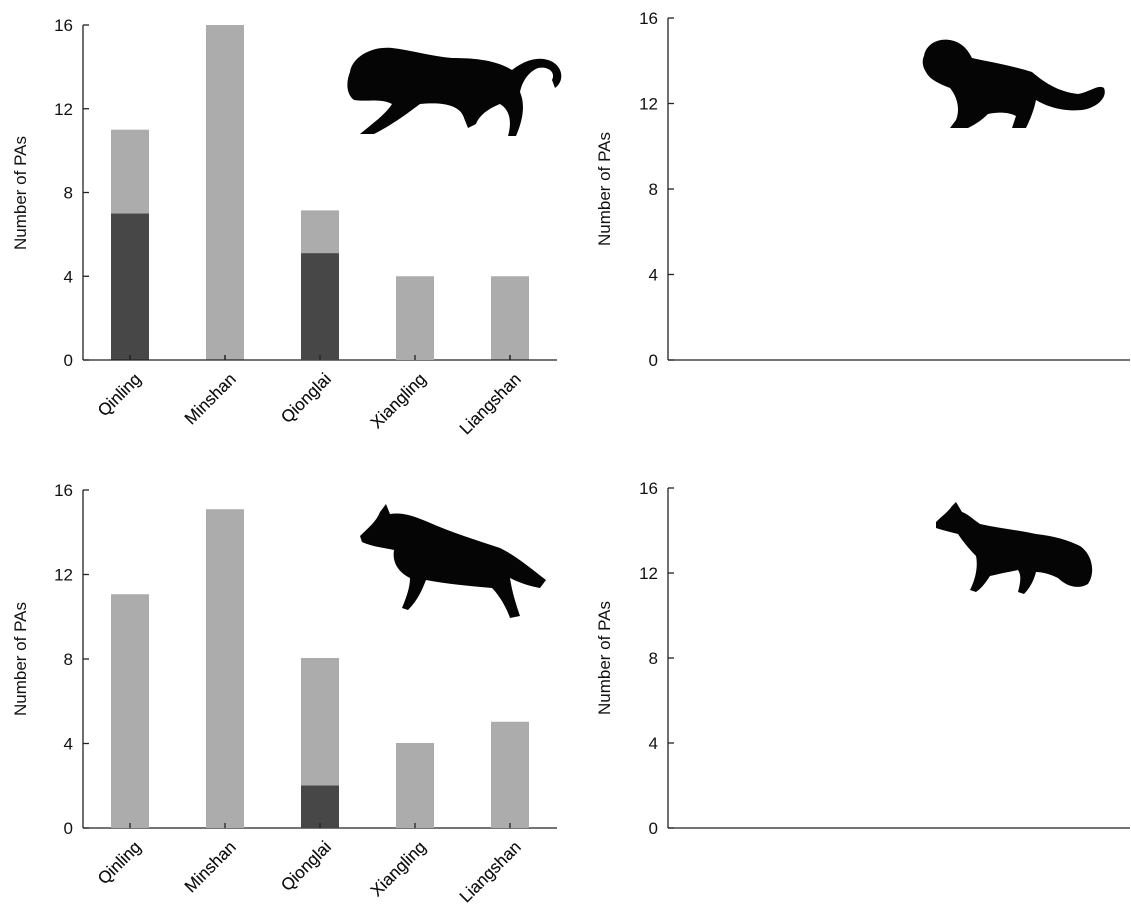 The image size is (1131, 910). I want to click on leopard-icon, so click(454, 91).